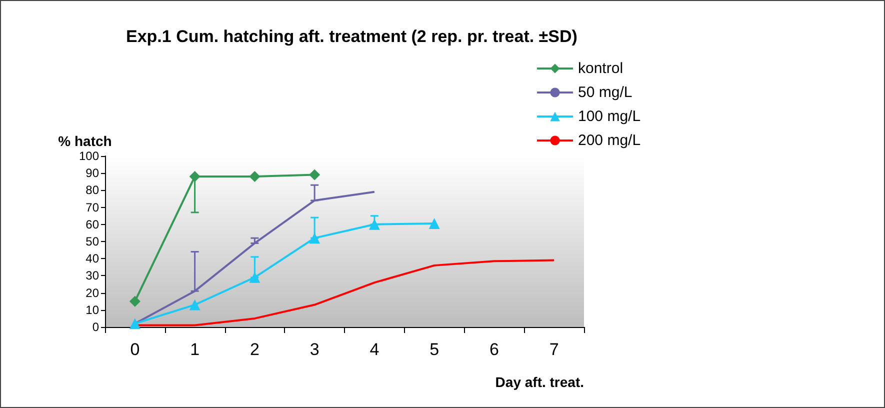 The height and width of the screenshot is (408, 885). What do you see at coordinates (93, 207) in the screenshot?
I see `y-tick-label: 70` at bounding box center [93, 207].